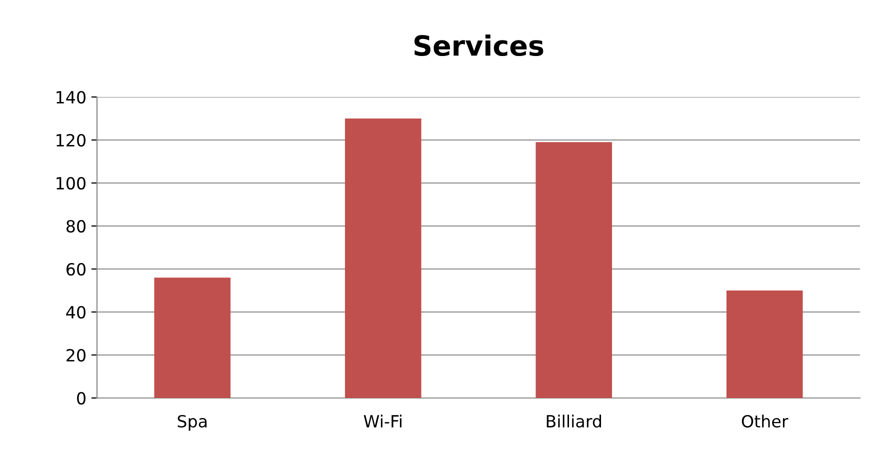 The width and height of the screenshot is (878, 469). Describe the element at coordinates (479, 45) in the screenshot. I see `chart-title: Services` at that location.